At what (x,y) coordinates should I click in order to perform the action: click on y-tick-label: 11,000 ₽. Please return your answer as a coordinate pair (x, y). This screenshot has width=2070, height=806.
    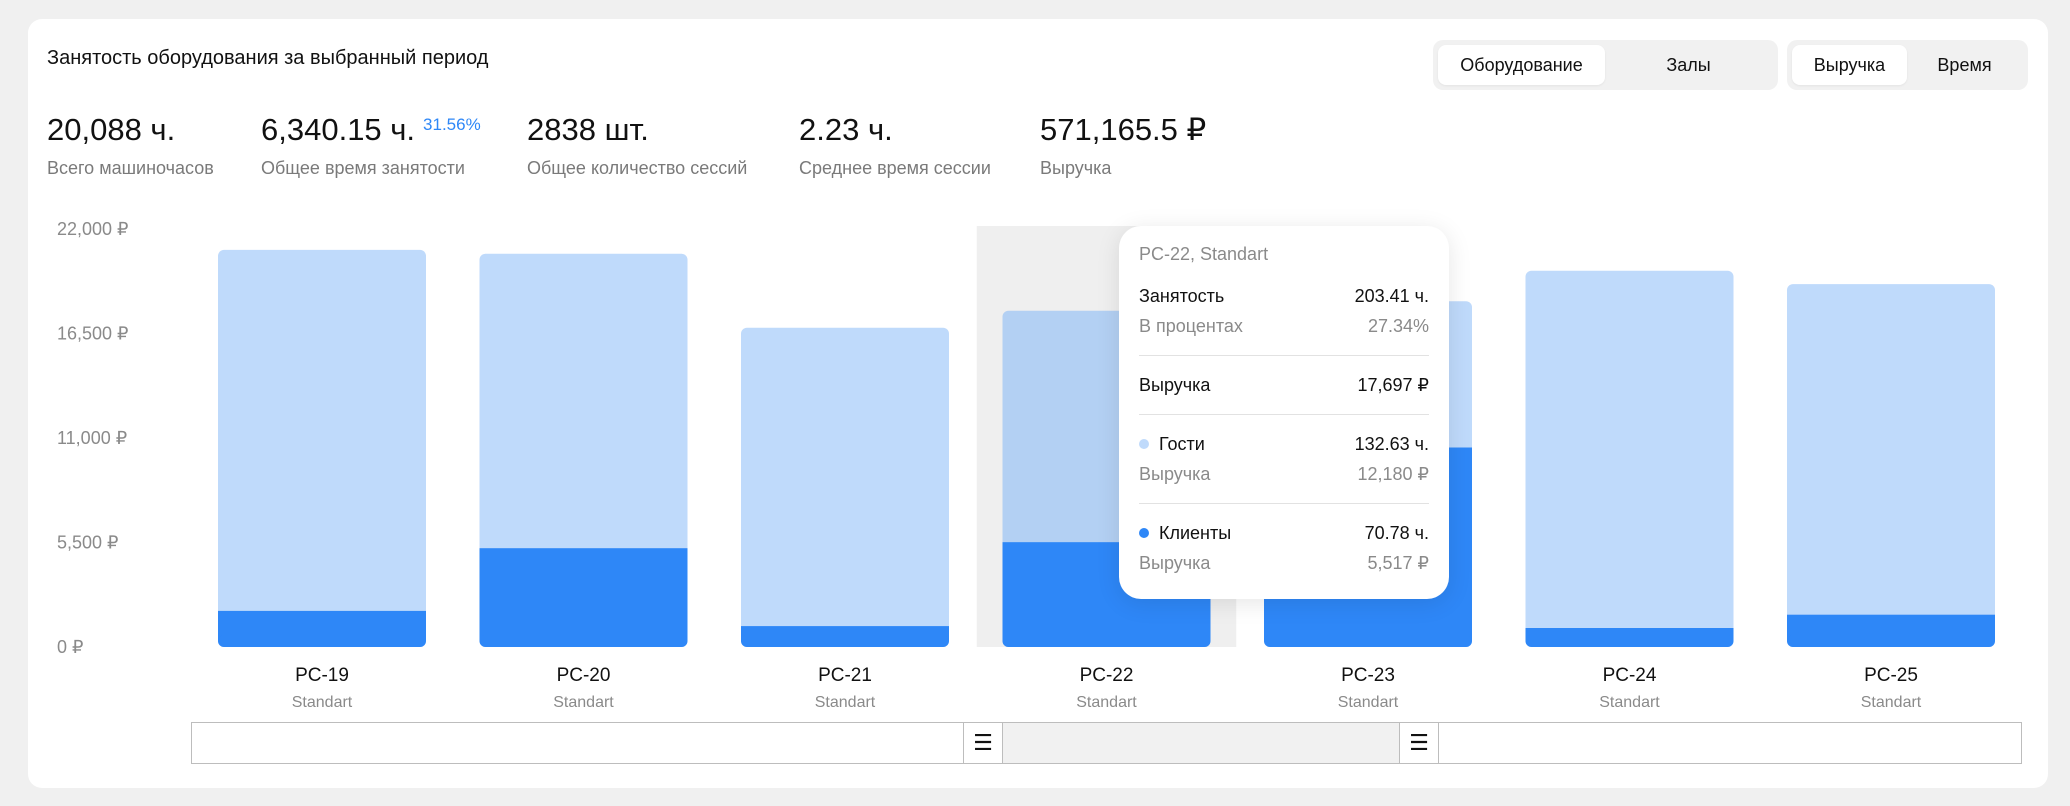
    Looking at the image, I should click on (92, 438).